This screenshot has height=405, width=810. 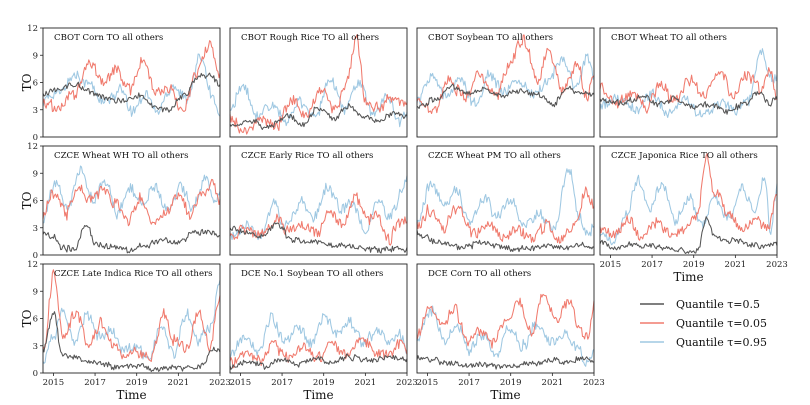 I want to click on legend-label-q05: Quantile τ=0.05, so click(x=721, y=323).